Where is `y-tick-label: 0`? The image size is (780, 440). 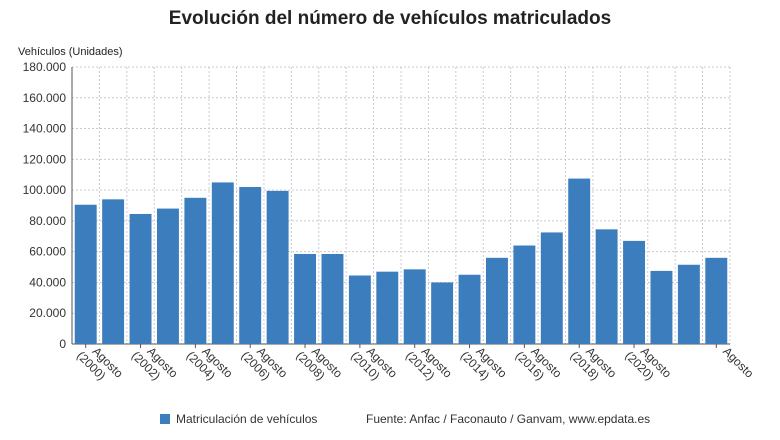
y-tick-label: 0 is located at coordinates (62, 344).